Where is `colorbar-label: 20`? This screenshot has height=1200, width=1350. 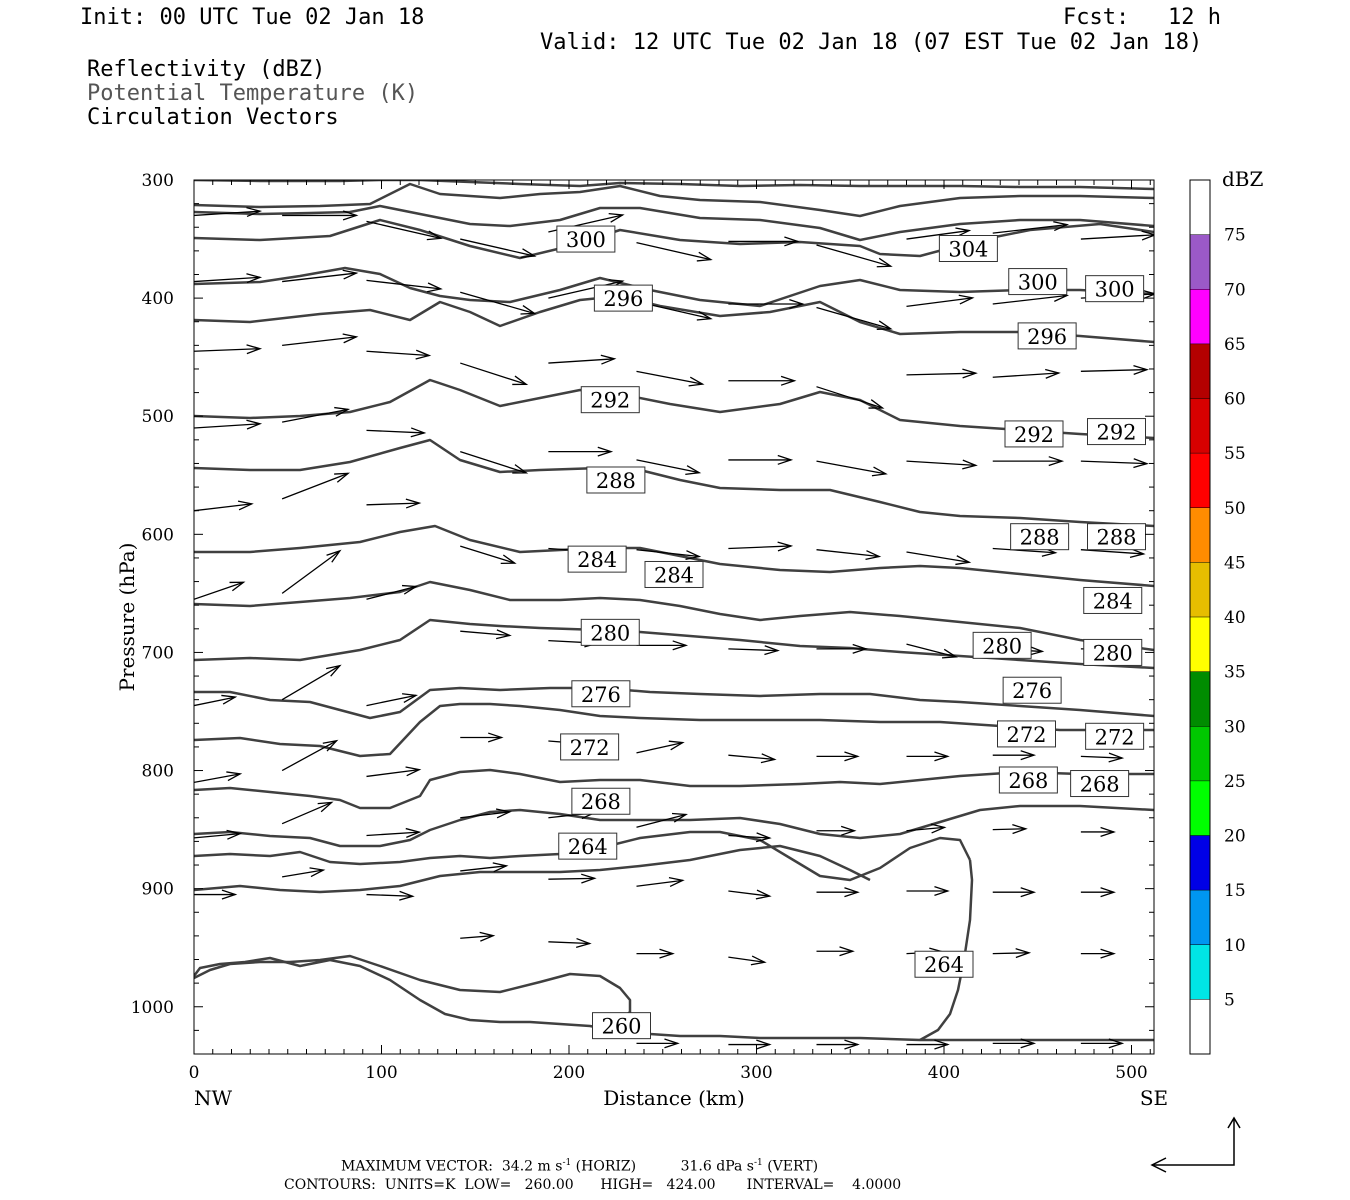
colorbar-label: 20 is located at coordinates (1235, 837).